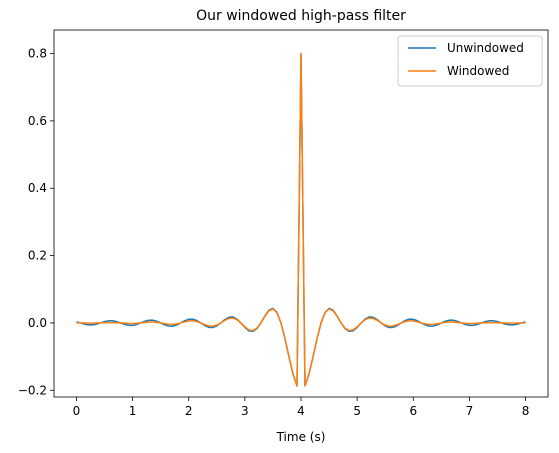 The height and width of the screenshot is (453, 559). What do you see at coordinates (77, 411) in the screenshot?
I see `x-tick-label: 0` at bounding box center [77, 411].